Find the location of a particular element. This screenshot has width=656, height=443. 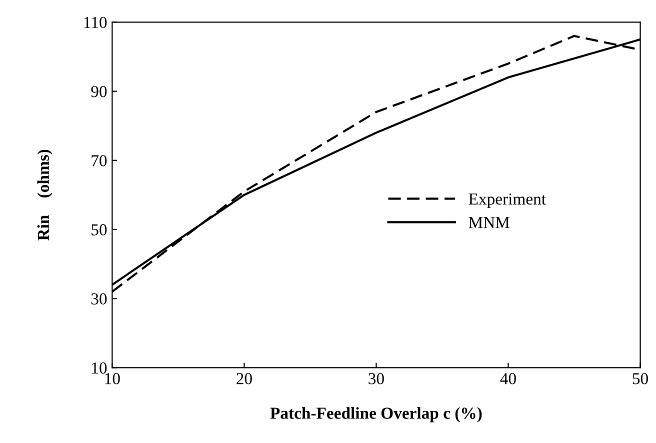

y-tick-label: 70 is located at coordinates (99, 160).